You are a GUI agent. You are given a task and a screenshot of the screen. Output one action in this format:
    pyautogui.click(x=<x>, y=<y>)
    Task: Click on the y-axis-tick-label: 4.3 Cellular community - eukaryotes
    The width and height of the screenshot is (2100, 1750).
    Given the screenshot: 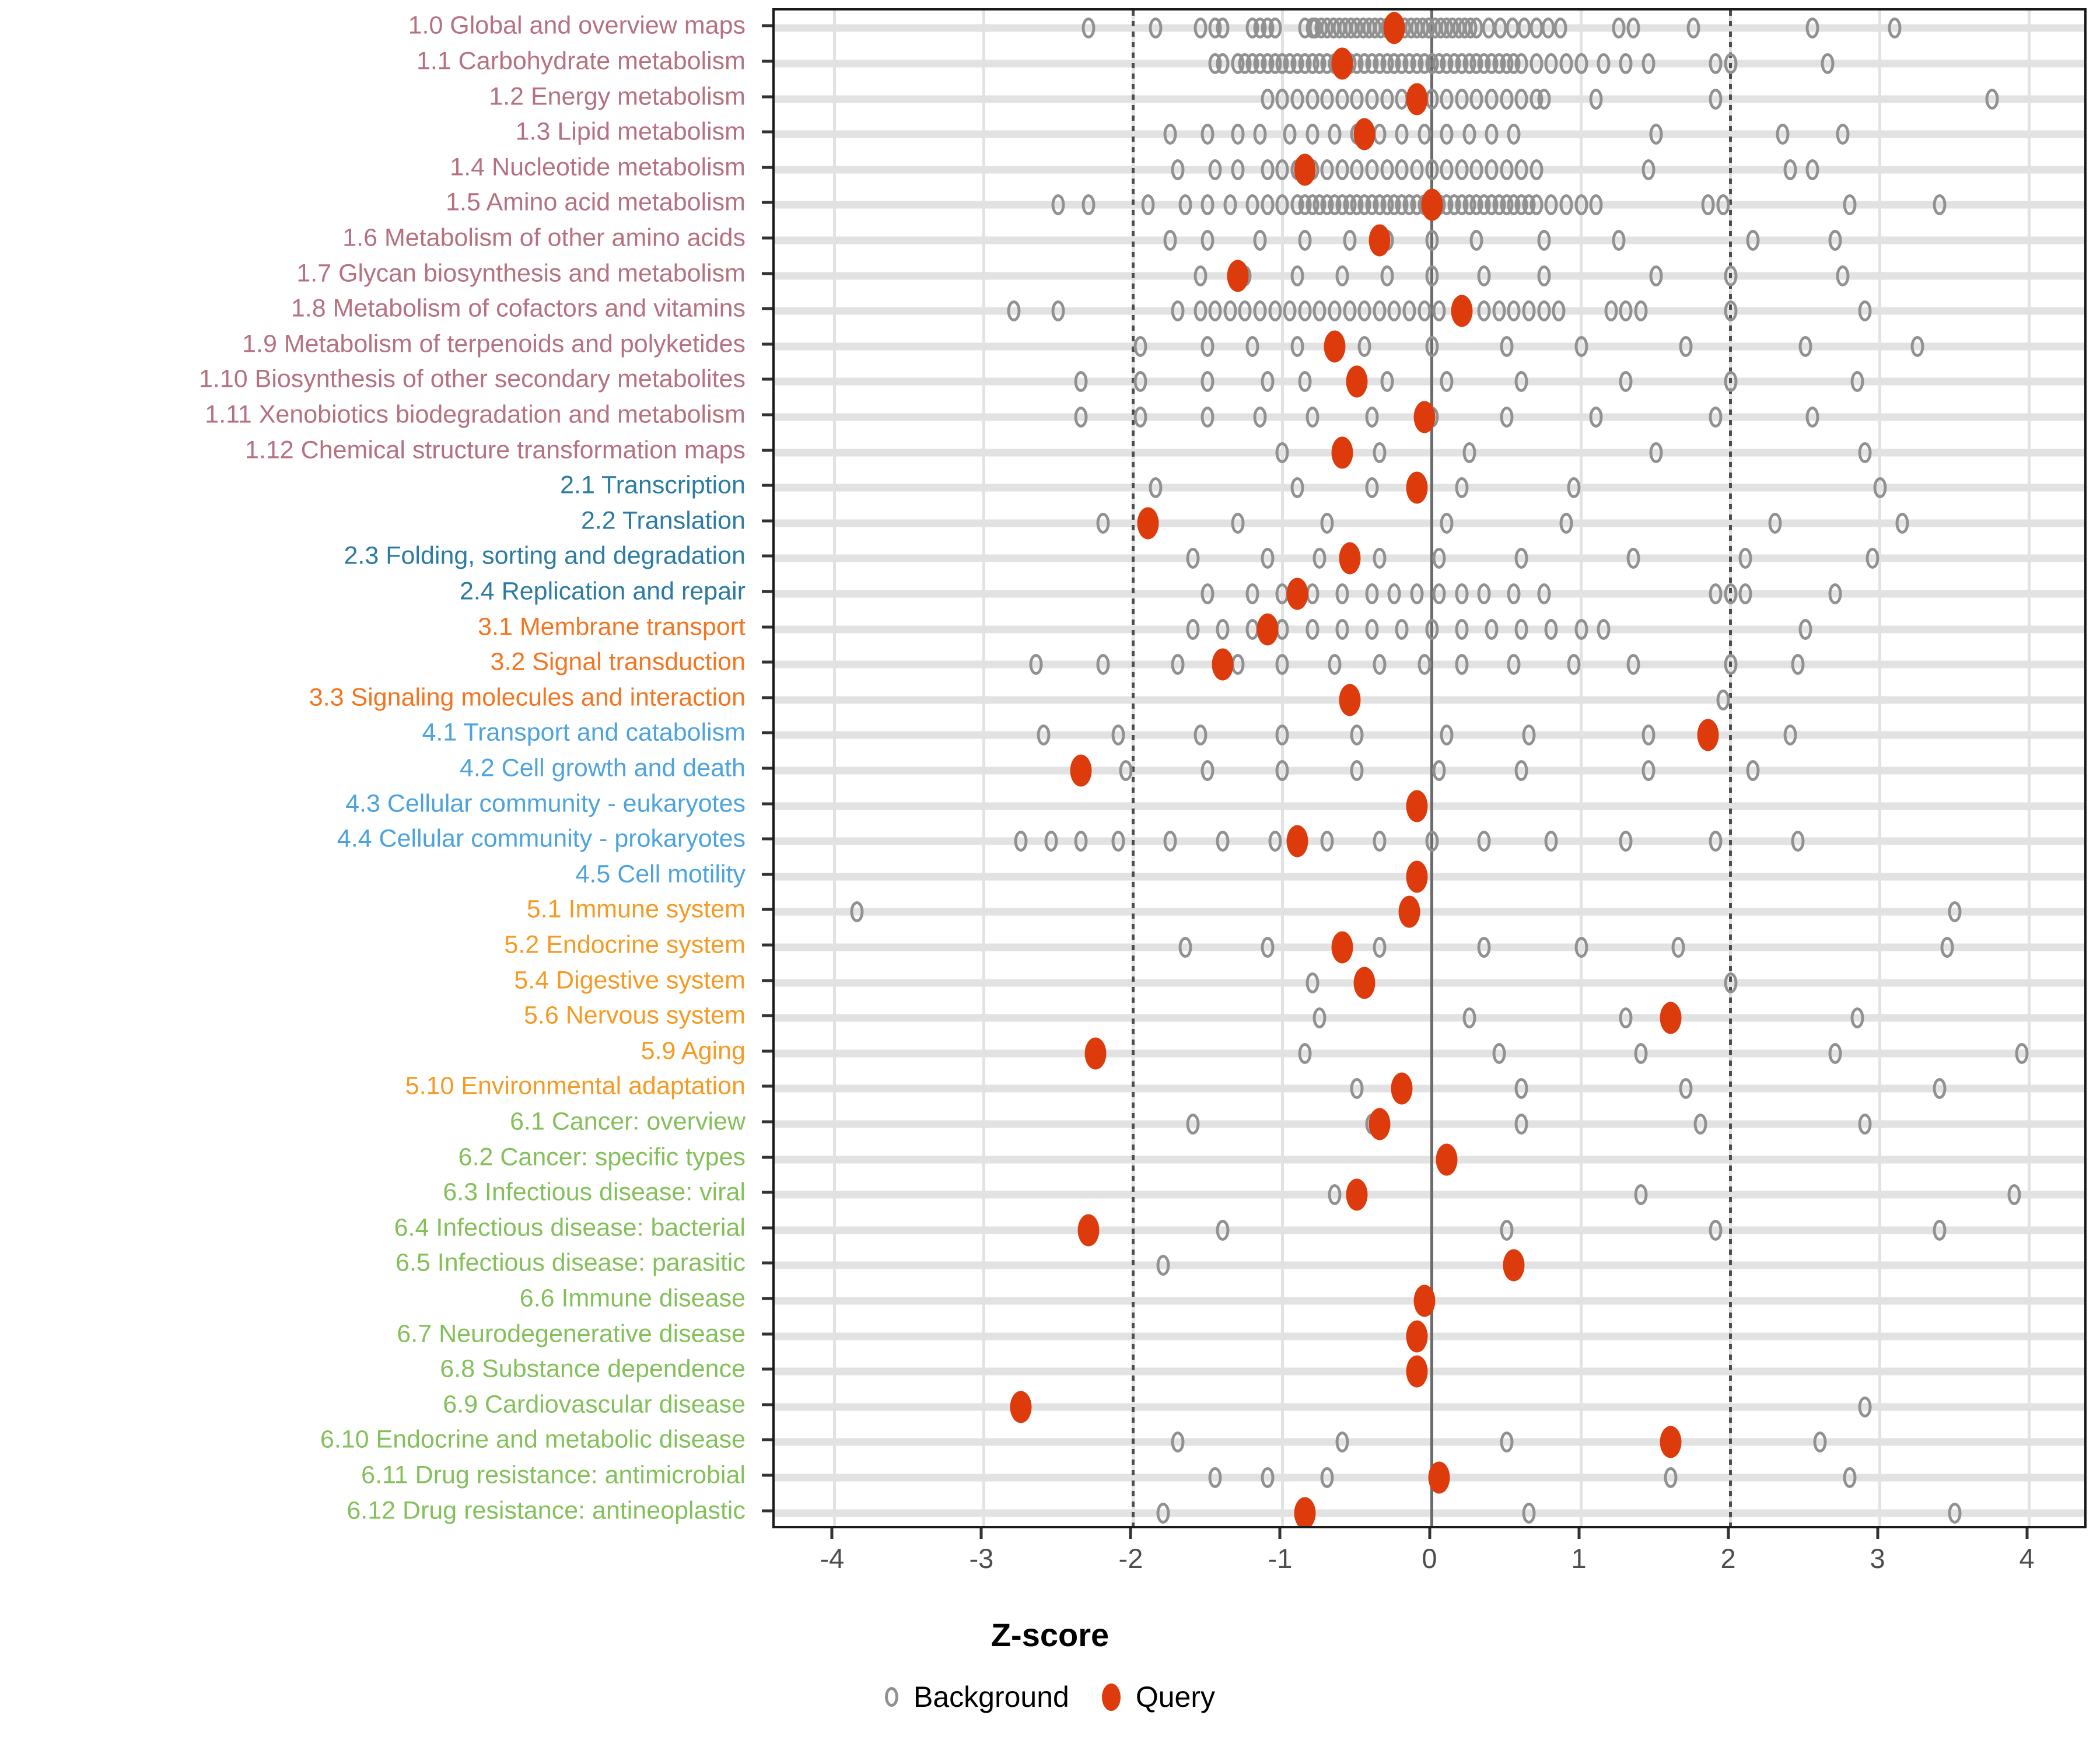 What is the action you would take?
    pyautogui.click(x=545, y=803)
    